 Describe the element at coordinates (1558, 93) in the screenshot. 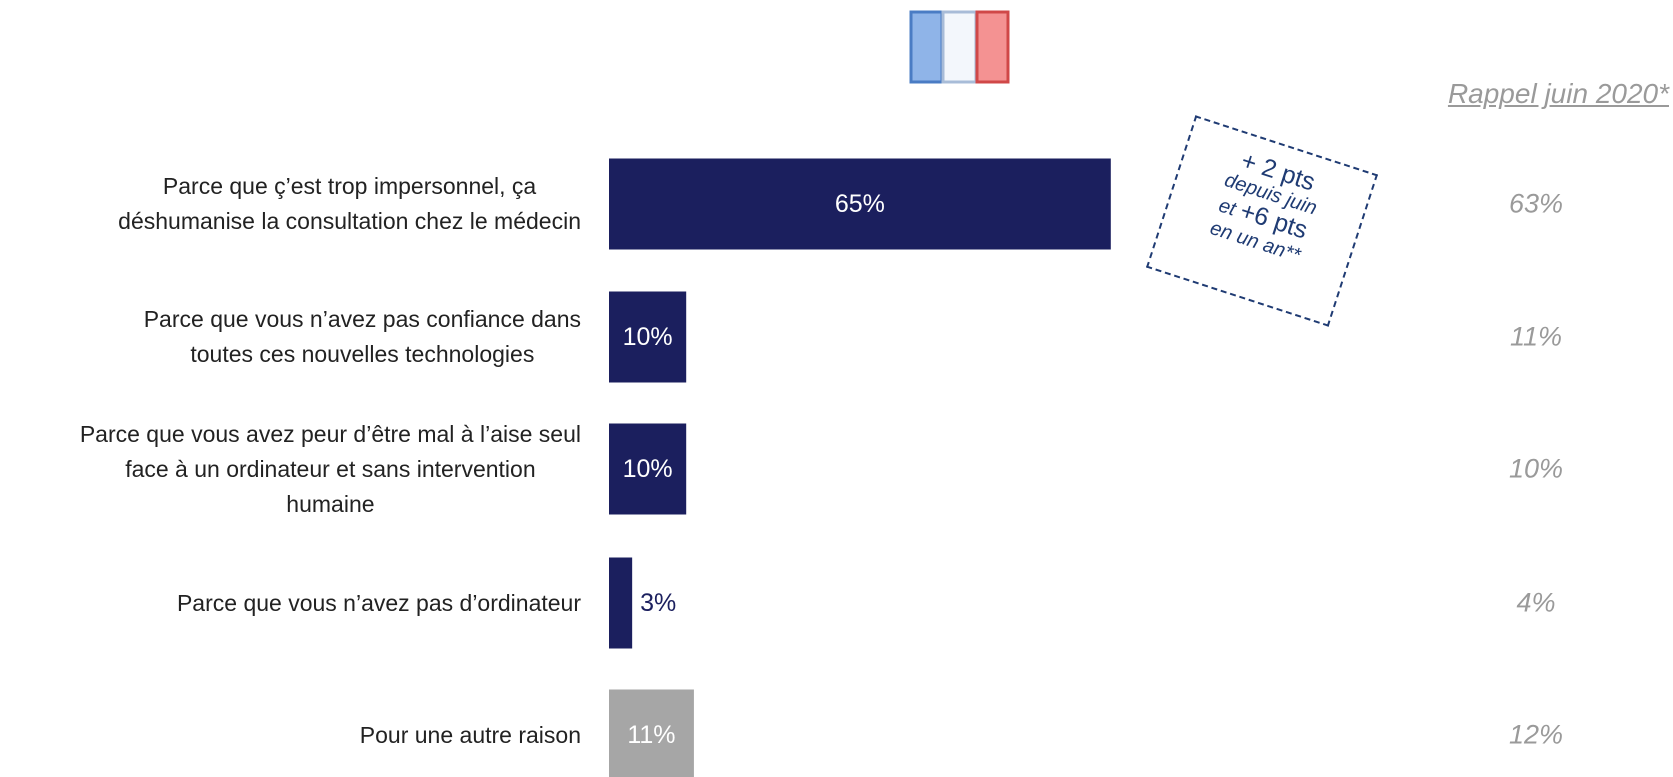

I see `comparison-title: Rappel juin 2020*` at that location.